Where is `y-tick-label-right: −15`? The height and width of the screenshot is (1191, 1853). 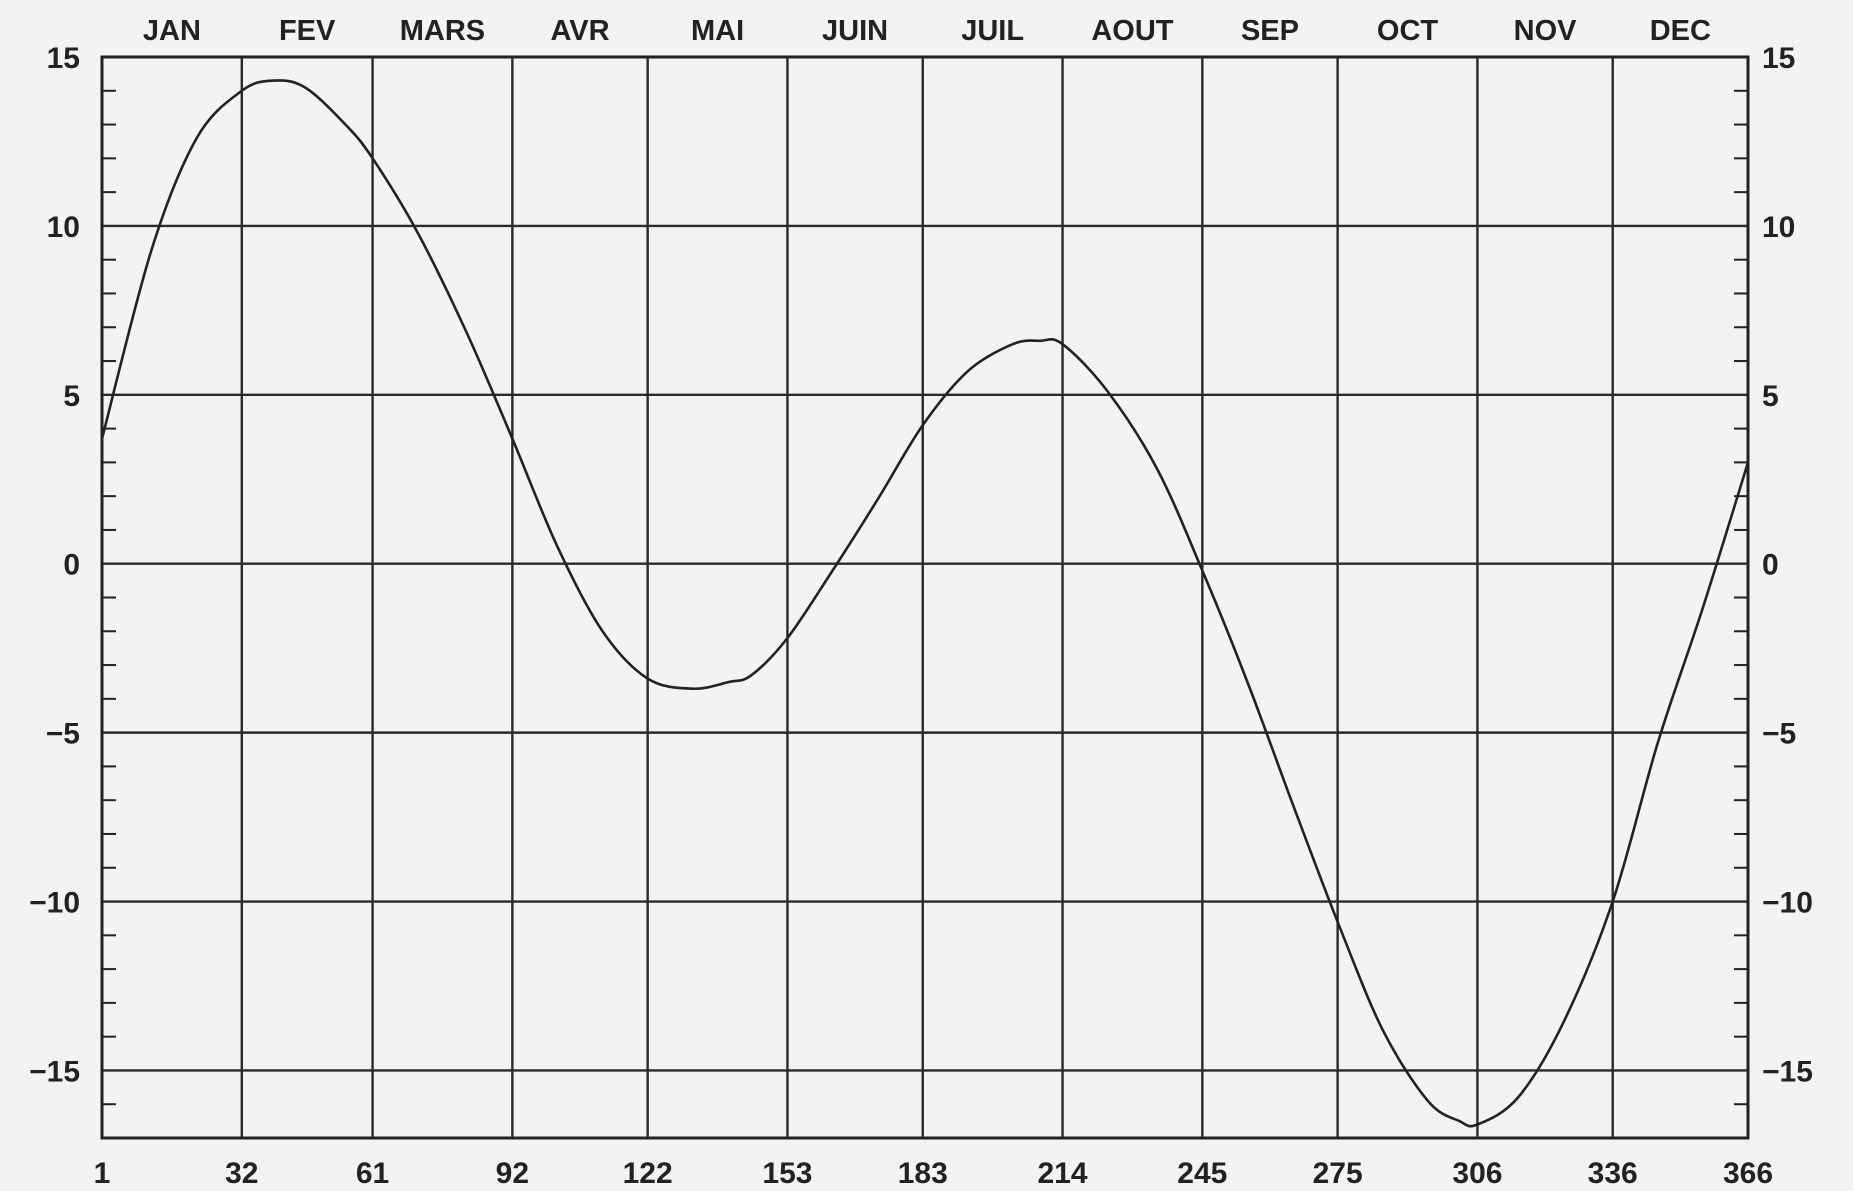 y-tick-label-right: −15 is located at coordinates (1787, 1071).